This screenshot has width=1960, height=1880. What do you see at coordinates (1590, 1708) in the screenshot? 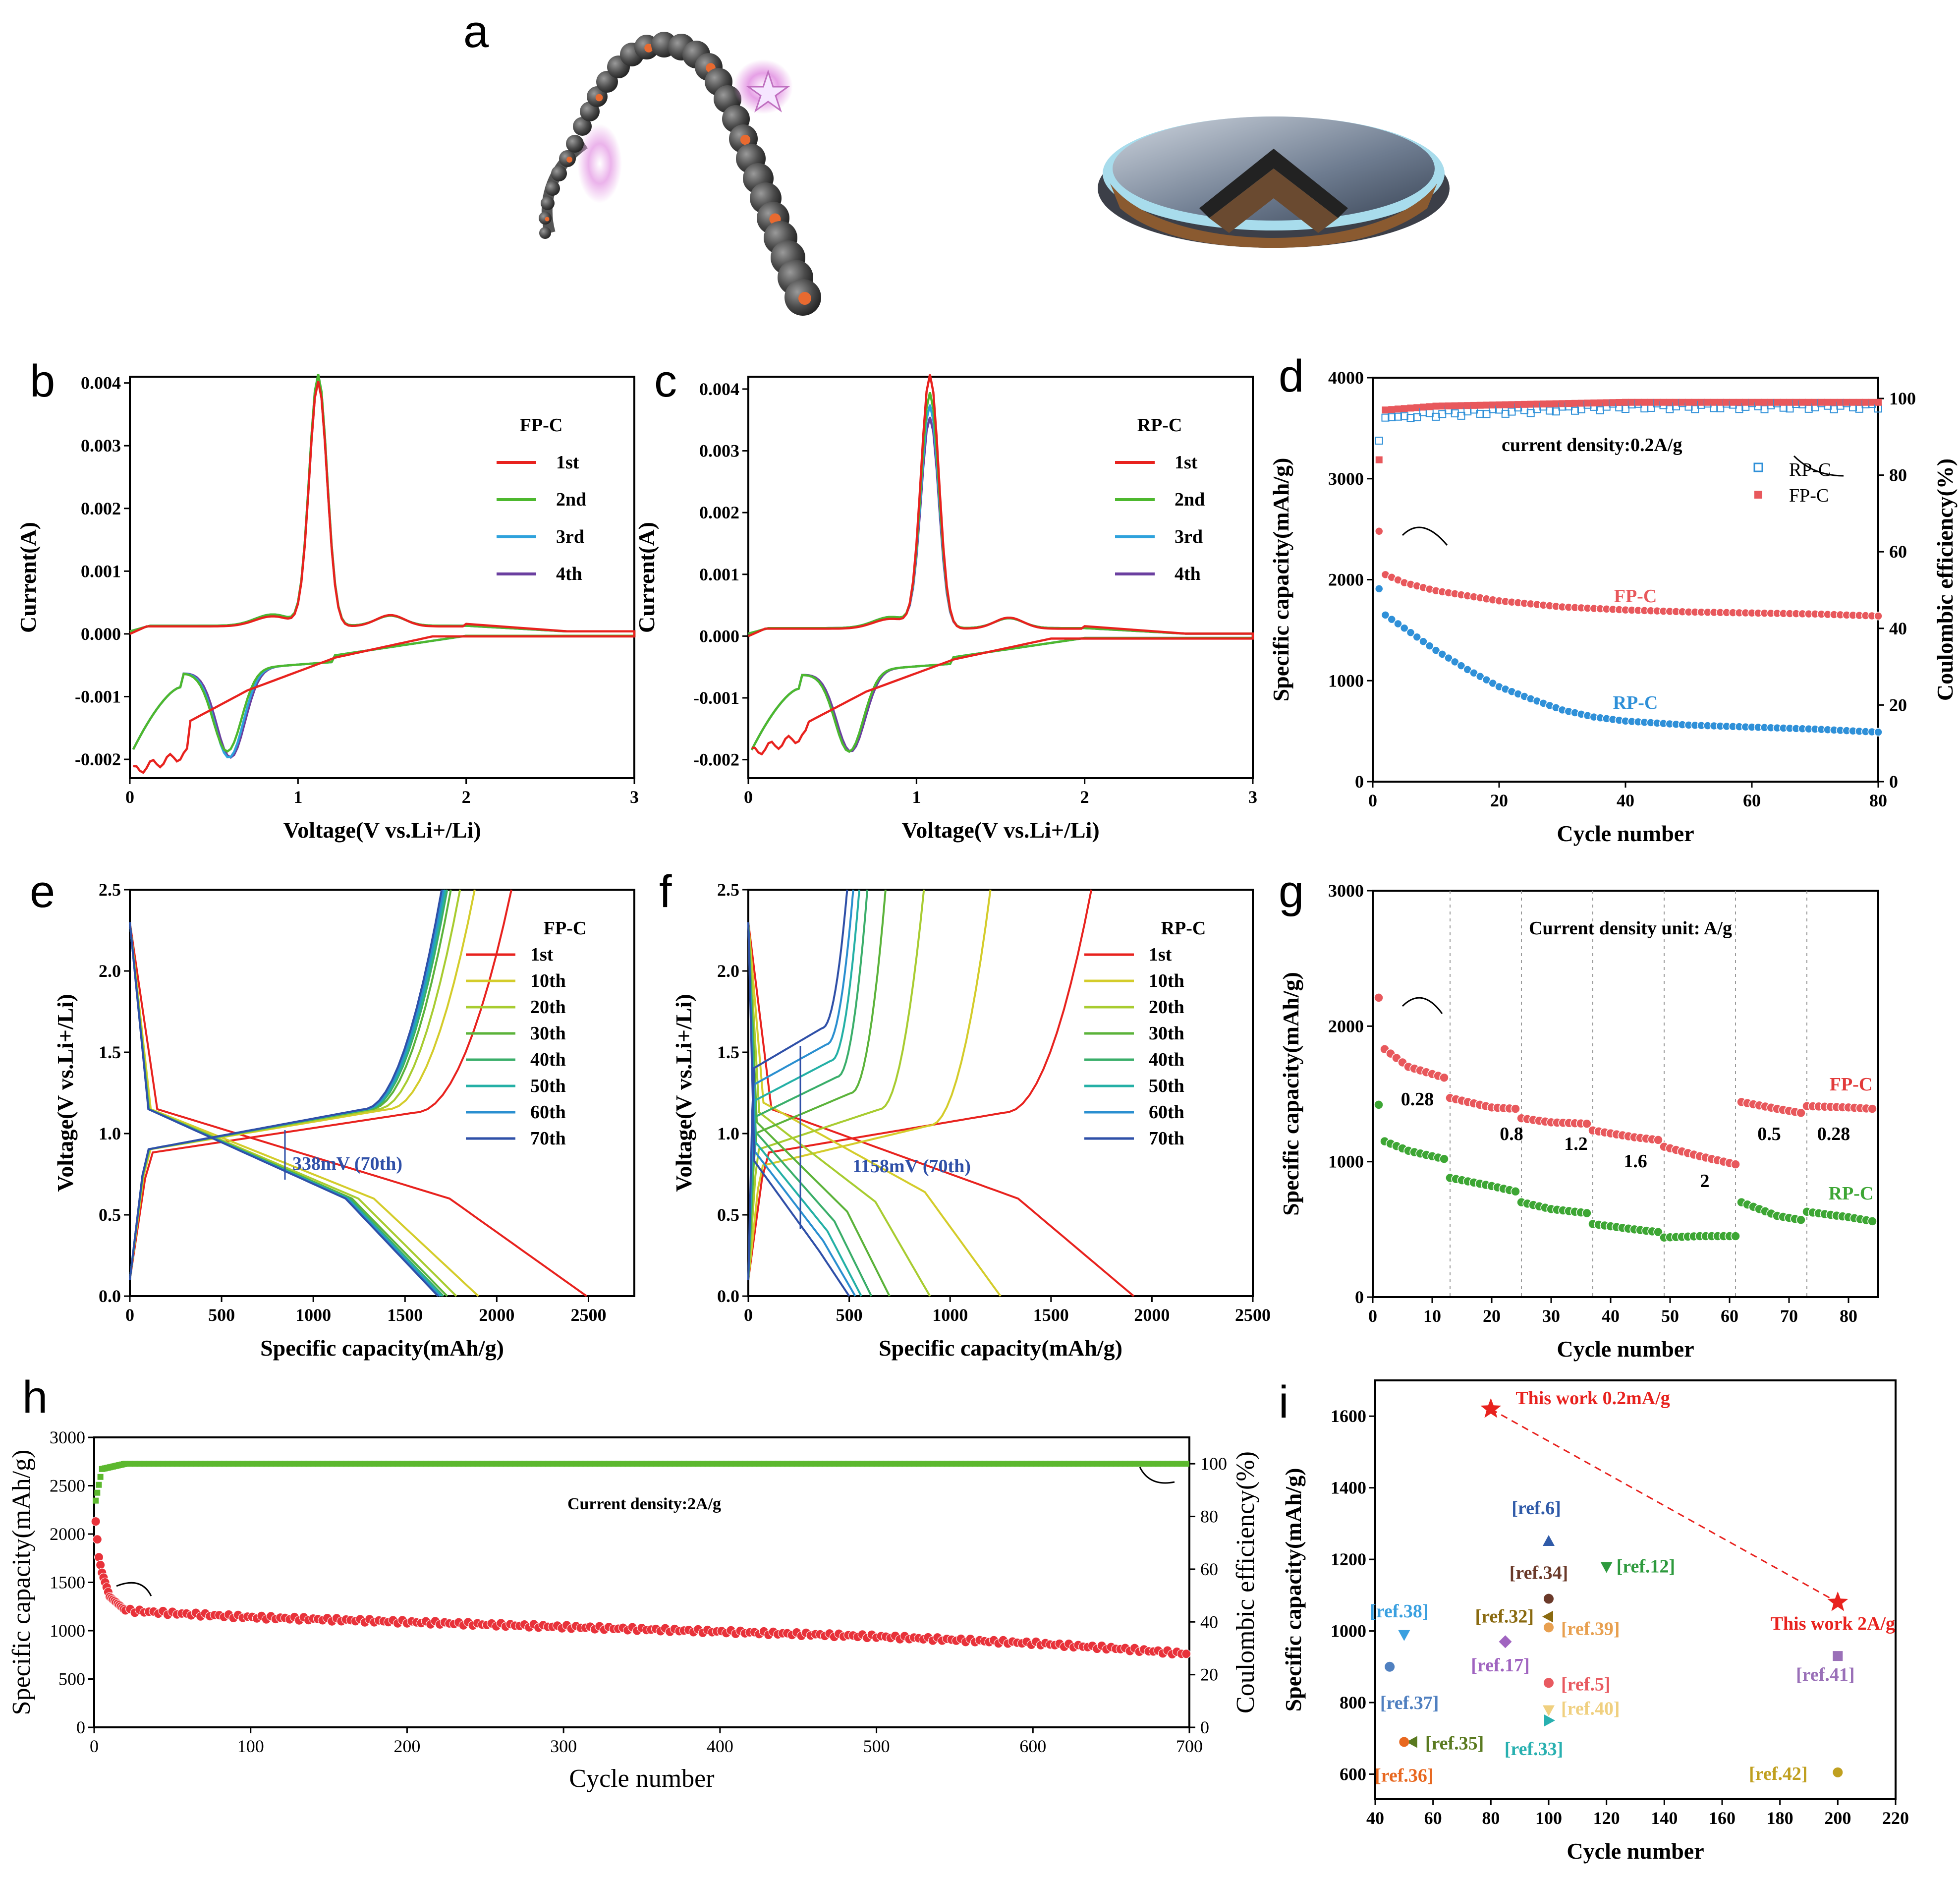
I see `point-label: [ref.40]` at bounding box center [1590, 1708].